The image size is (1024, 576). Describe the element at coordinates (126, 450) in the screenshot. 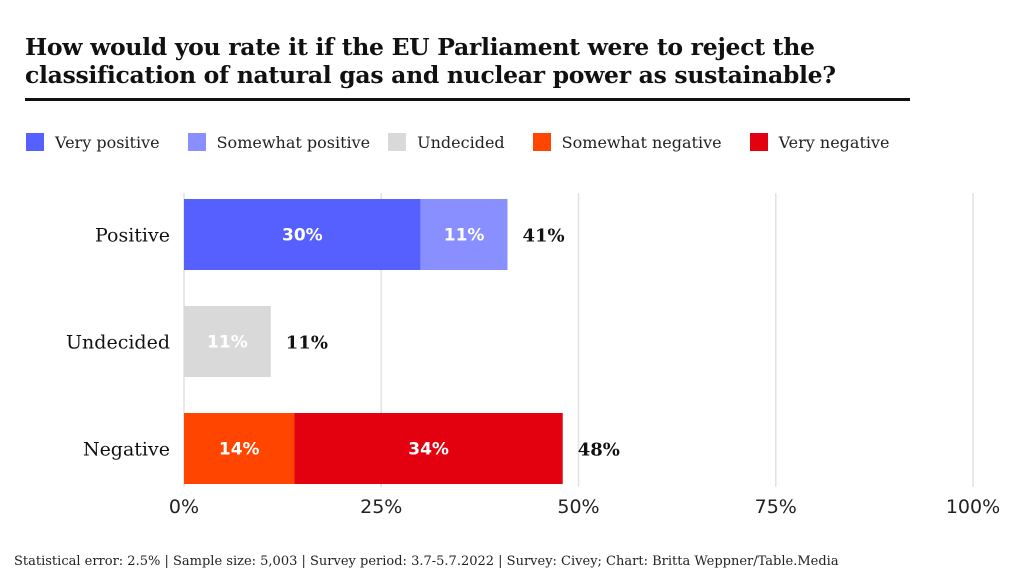

I see `category-label: Negative` at that location.